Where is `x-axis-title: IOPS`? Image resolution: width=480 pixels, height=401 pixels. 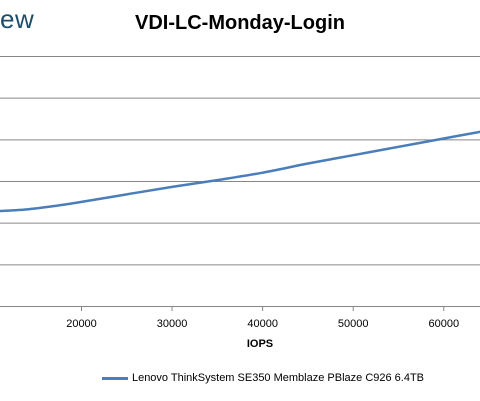 x-axis-title: IOPS is located at coordinates (260, 344).